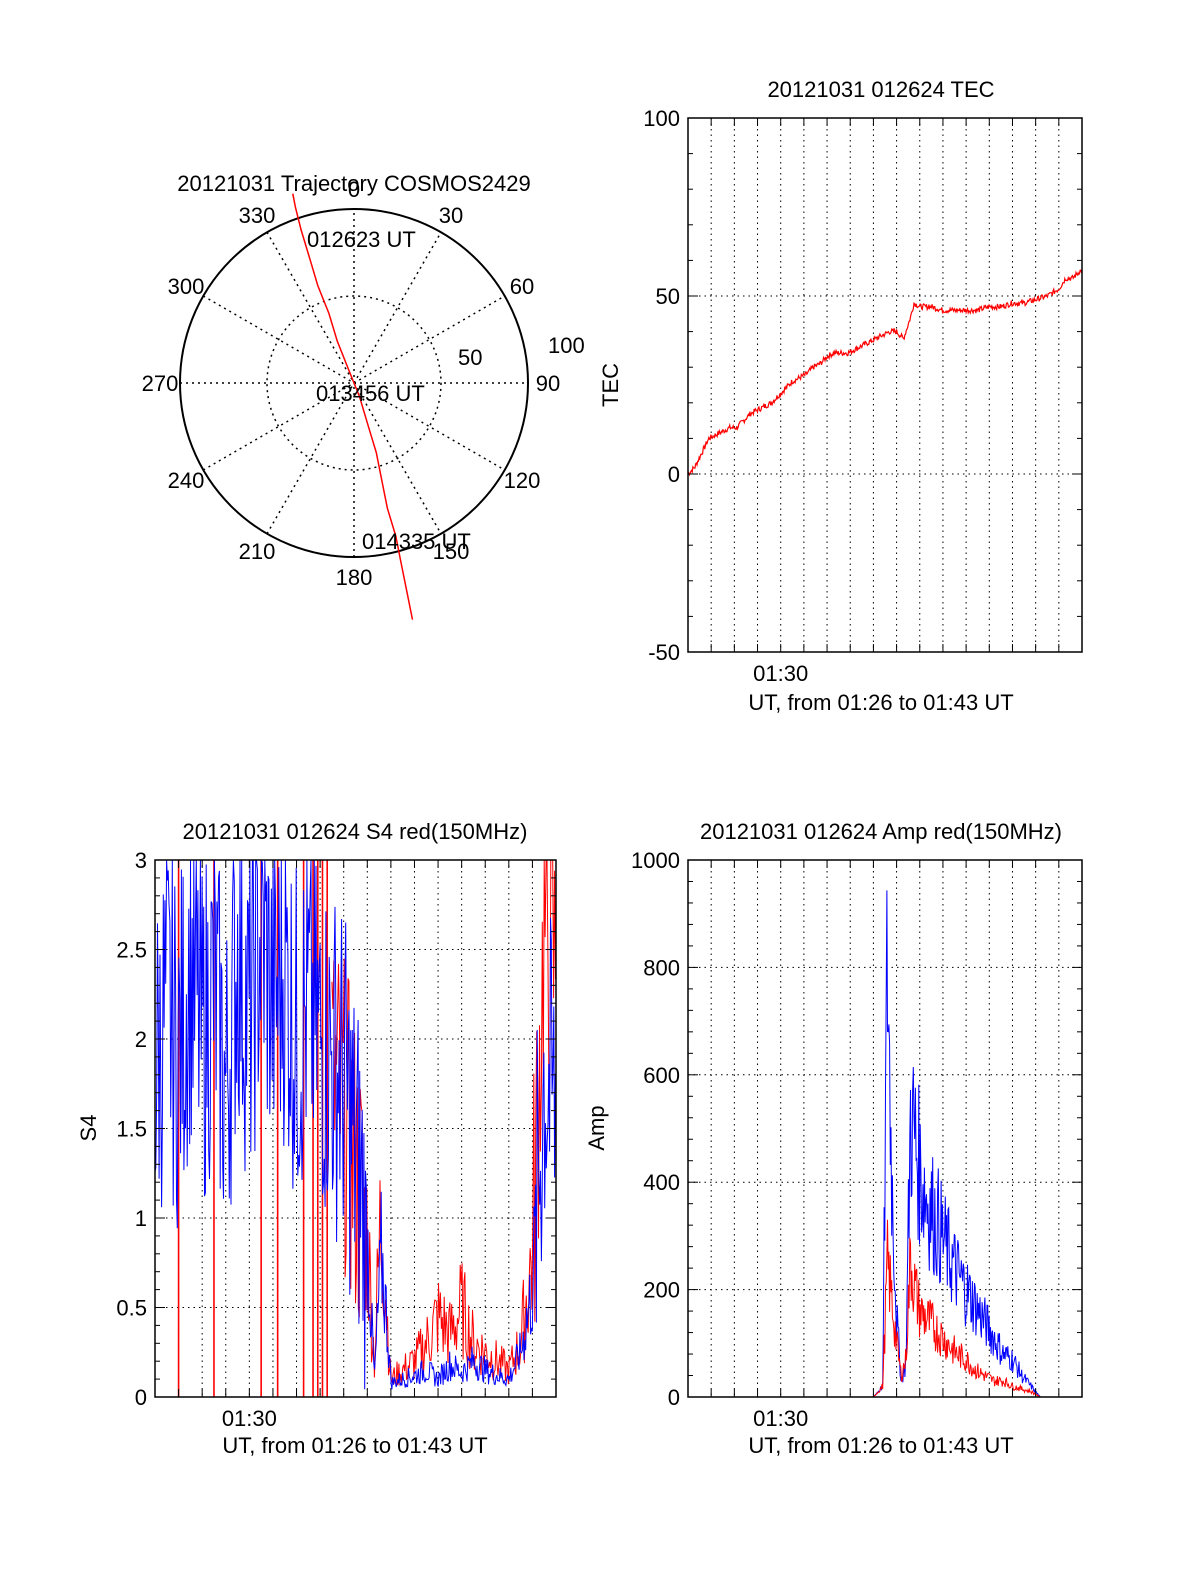 This screenshot has height=1575, width=1200. I want to click on s4-ytick-label: 3, so click(141, 860).